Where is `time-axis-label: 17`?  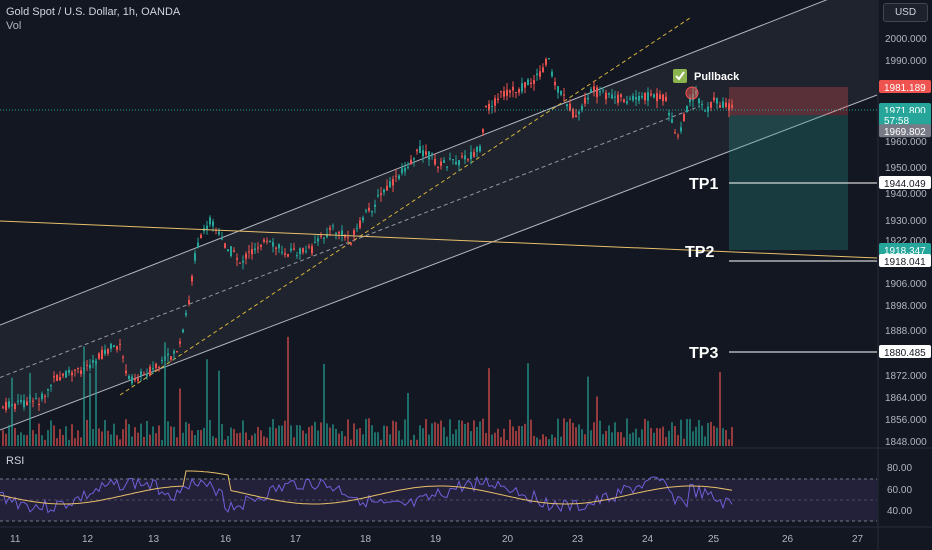 time-axis-label: 17 is located at coordinates (296, 539).